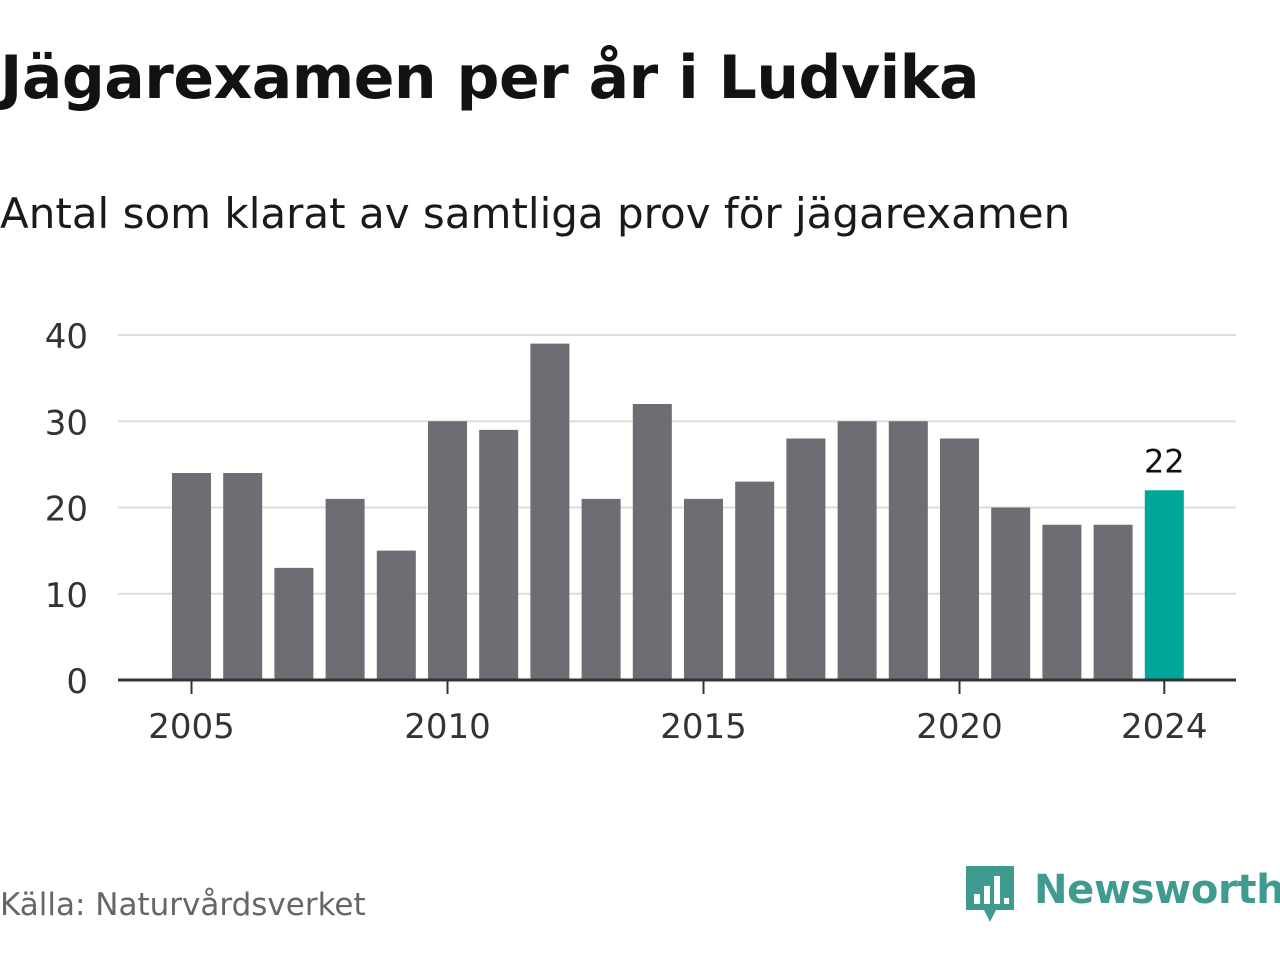 This screenshot has width=1280, height=960. I want to click on y-tick-label: 20, so click(66, 510).